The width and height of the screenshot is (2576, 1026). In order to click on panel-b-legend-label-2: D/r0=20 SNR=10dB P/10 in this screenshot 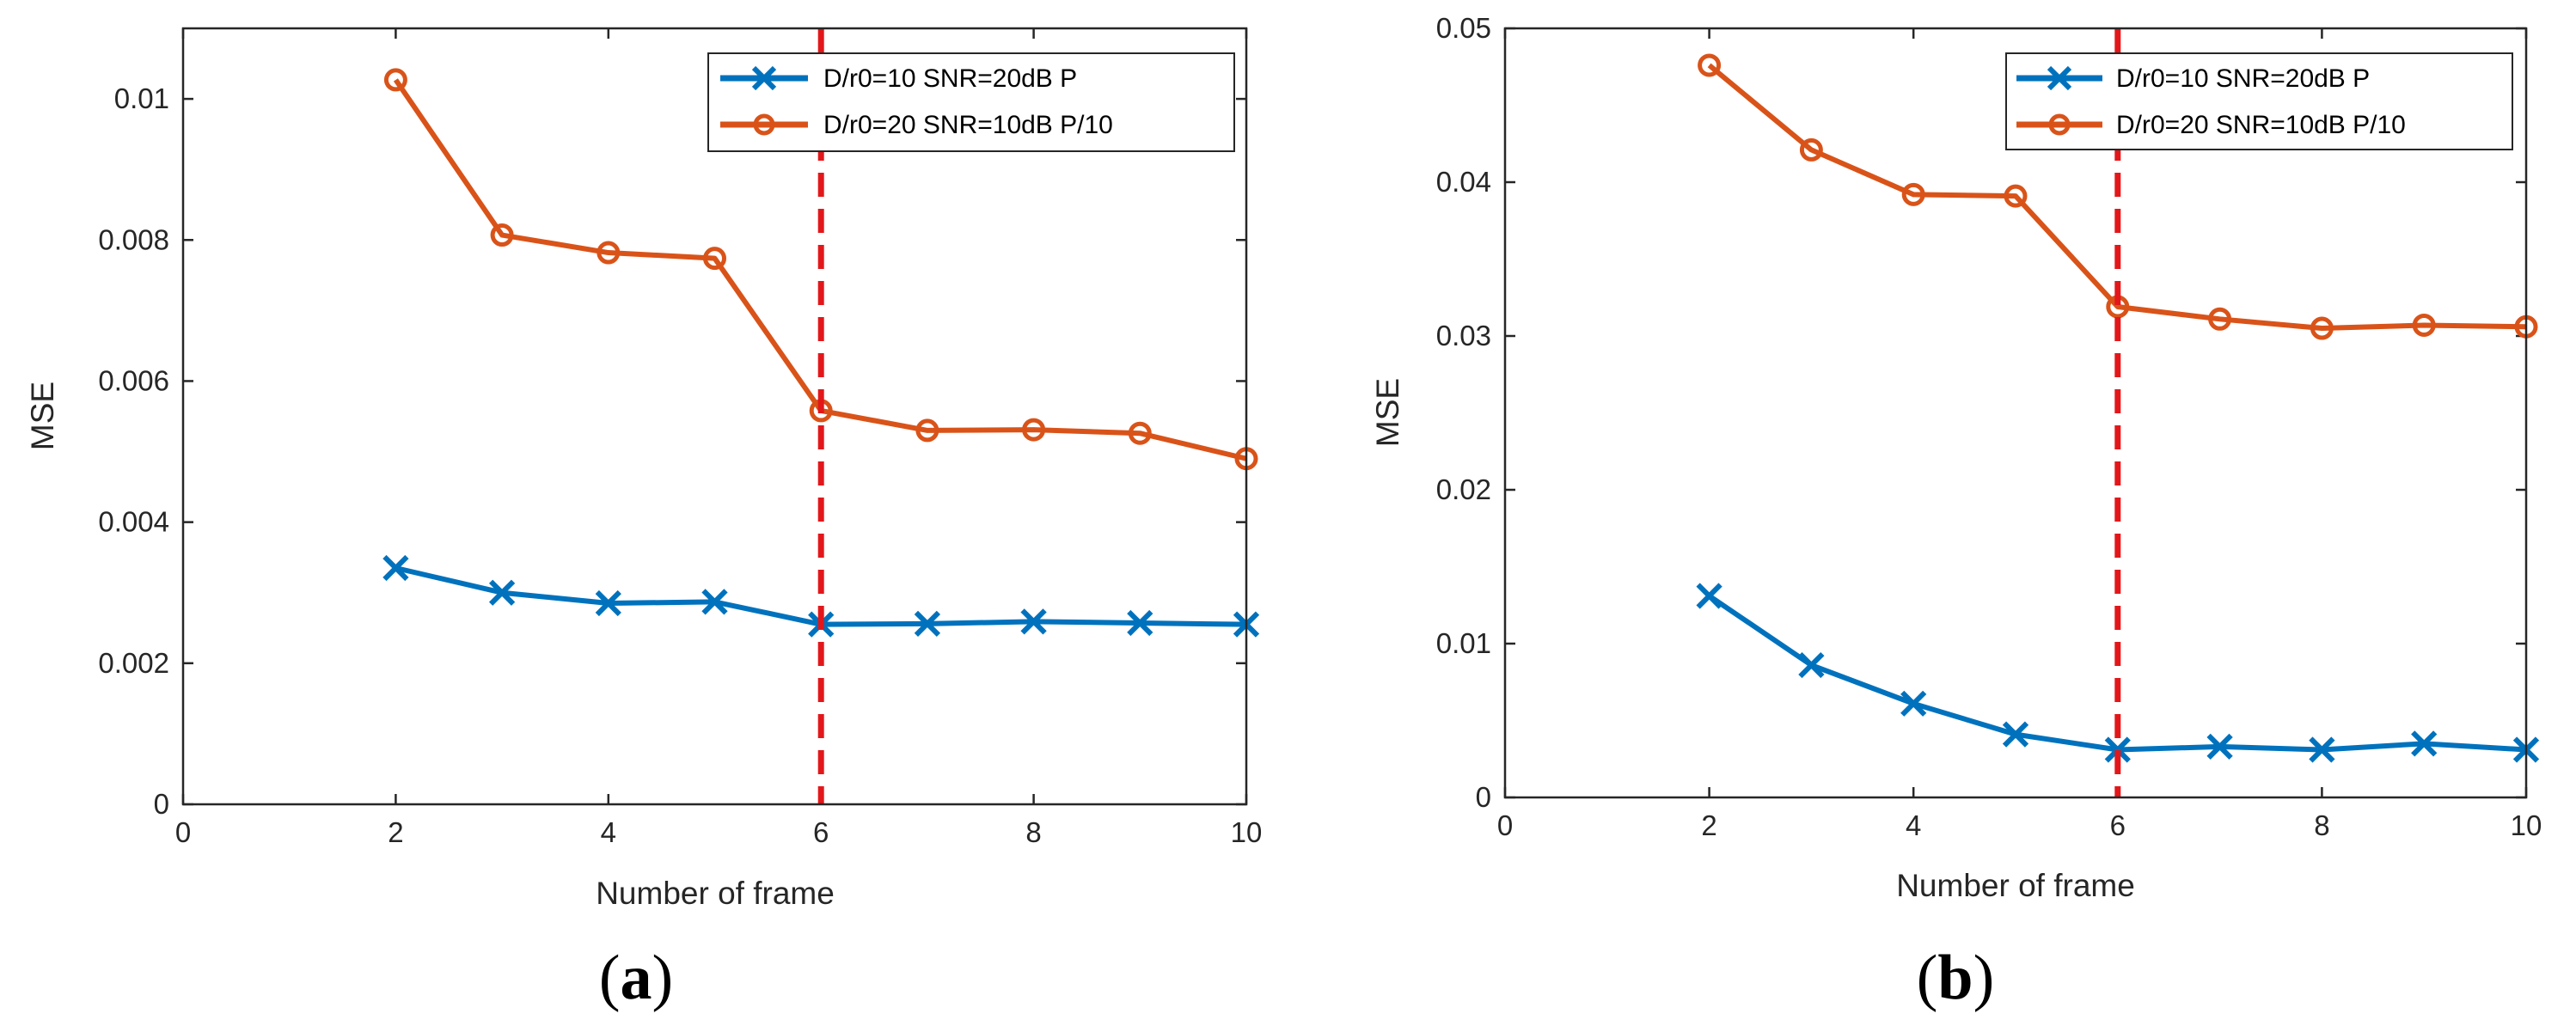, I will do `click(2261, 125)`.